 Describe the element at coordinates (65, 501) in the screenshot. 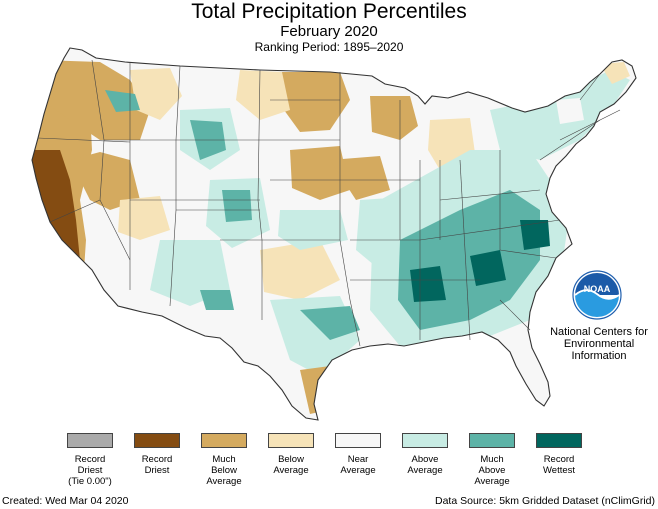

I see `created-date: Created: Wed Mar 04 2020` at that location.